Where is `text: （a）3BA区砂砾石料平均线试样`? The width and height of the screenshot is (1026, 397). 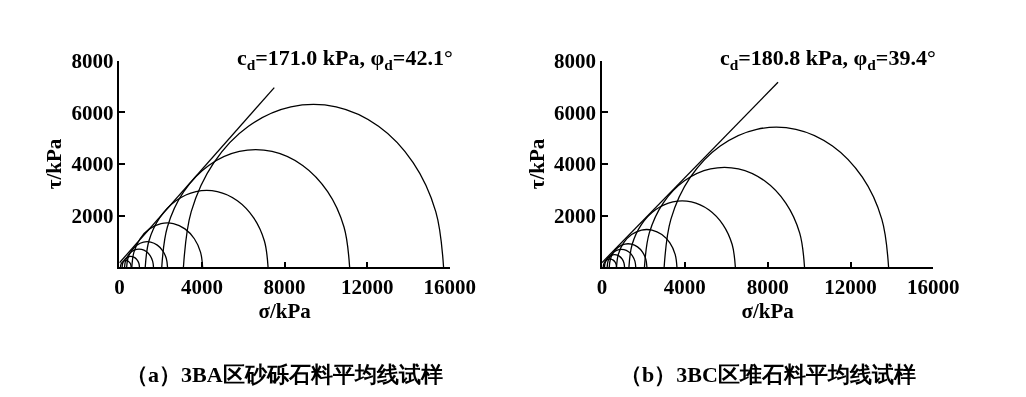 text: （a）3BA区砂砾石料平均线试样 is located at coordinates (284, 374).